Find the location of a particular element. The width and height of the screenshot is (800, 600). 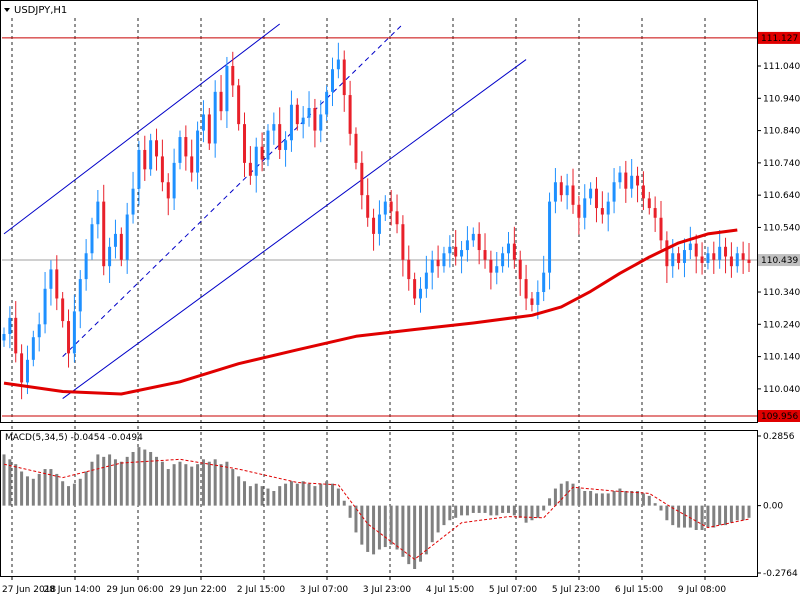

macd-title: MACD(5,34,5) -0.0454 -0.0494 is located at coordinates (74, 438).